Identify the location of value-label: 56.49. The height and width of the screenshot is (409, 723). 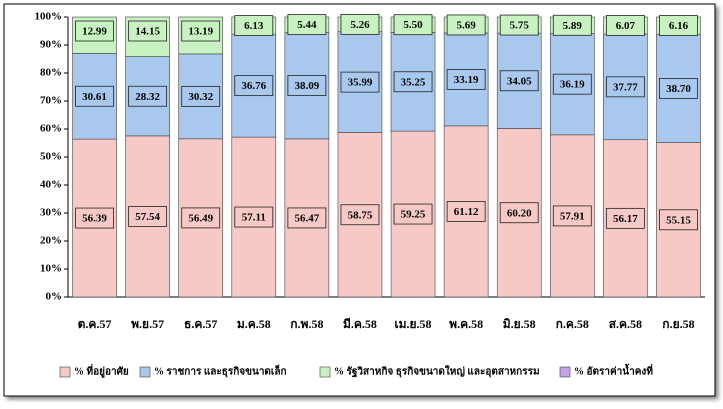
(200, 218).